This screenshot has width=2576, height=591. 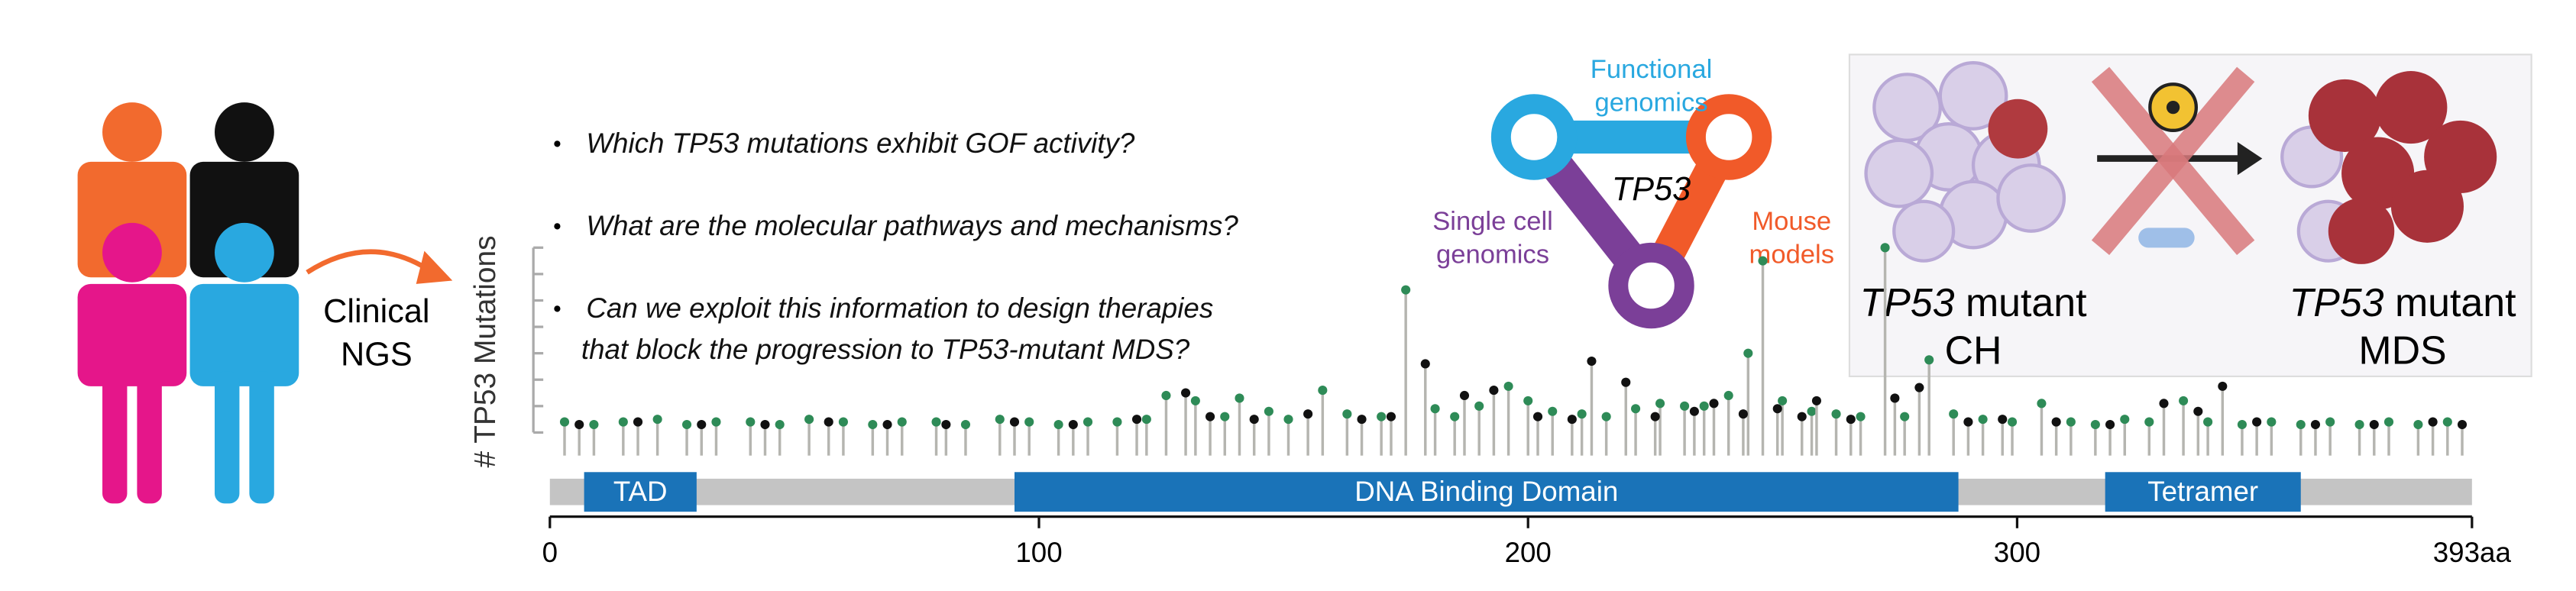 What do you see at coordinates (2472, 552) in the screenshot?
I see `x-tick-label: 393aa` at bounding box center [2472, 552].